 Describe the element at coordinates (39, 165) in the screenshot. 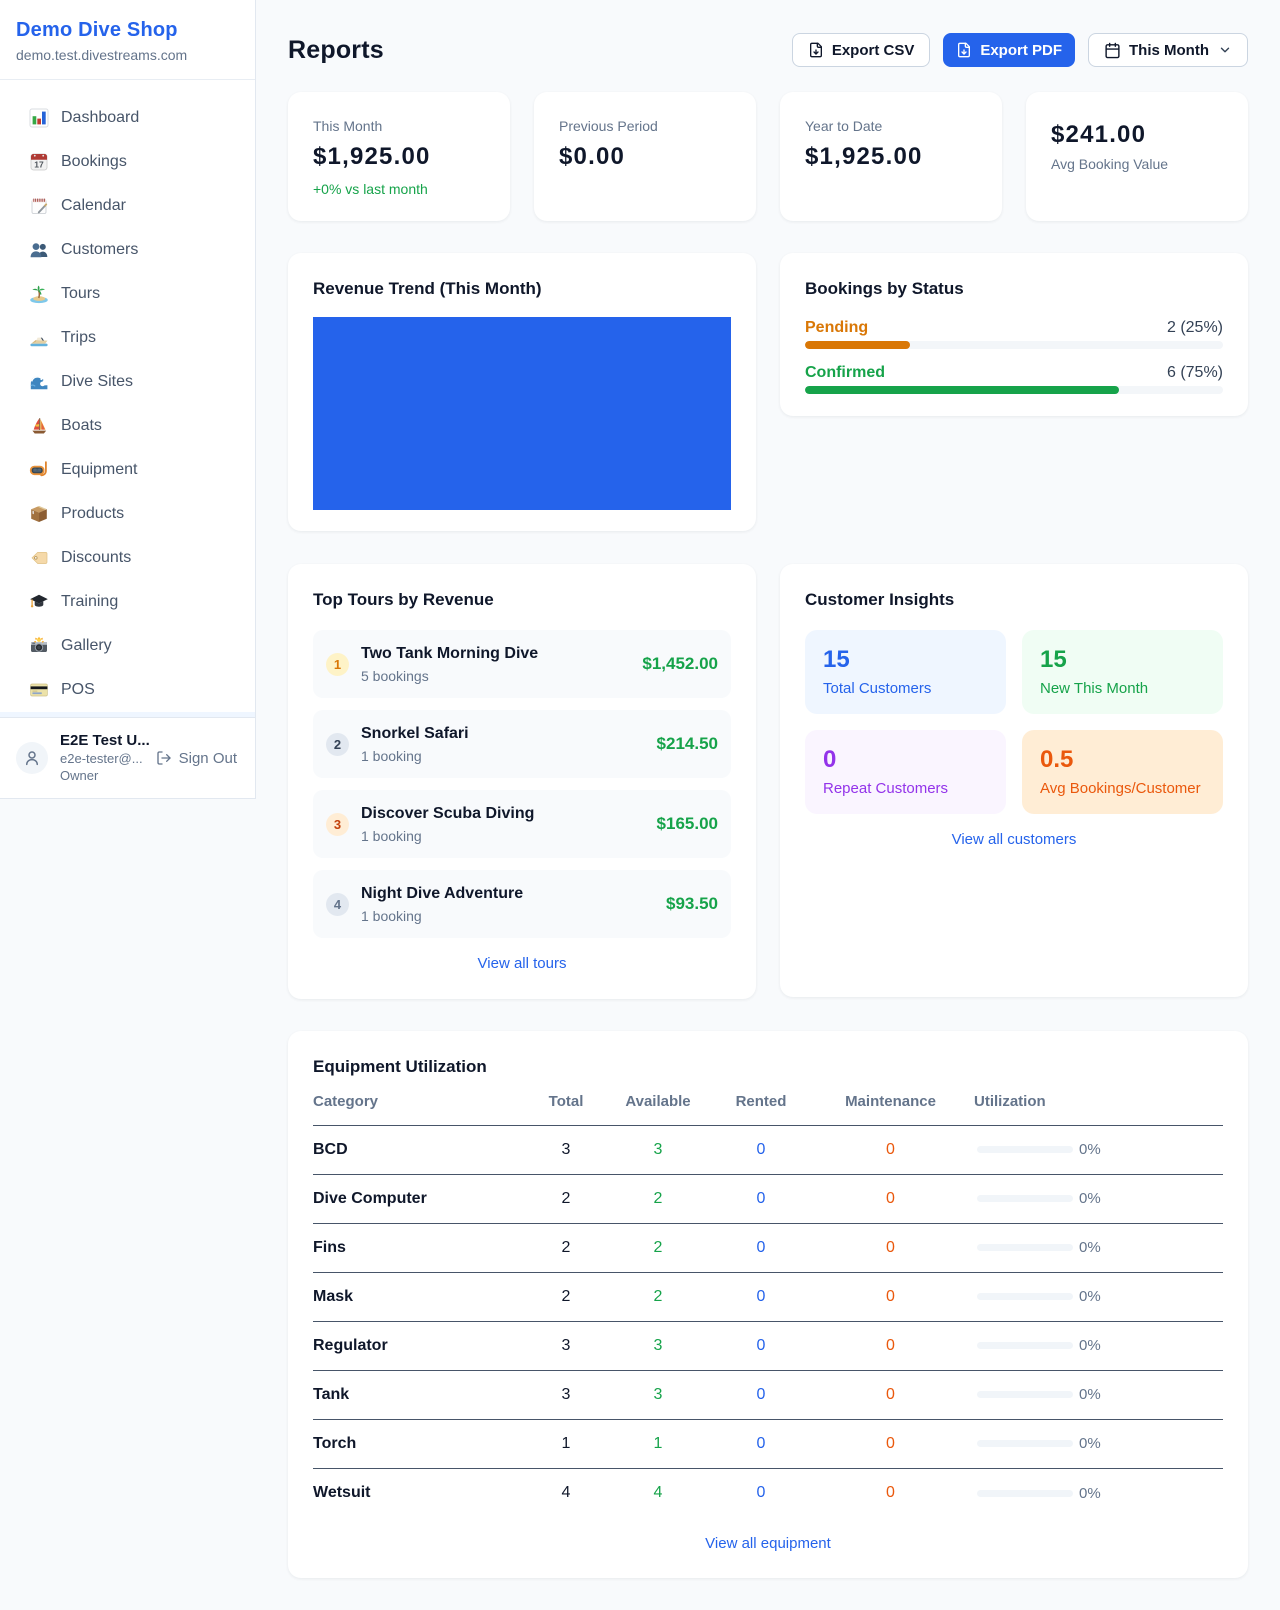

I see `svg-text: 17` at that location.